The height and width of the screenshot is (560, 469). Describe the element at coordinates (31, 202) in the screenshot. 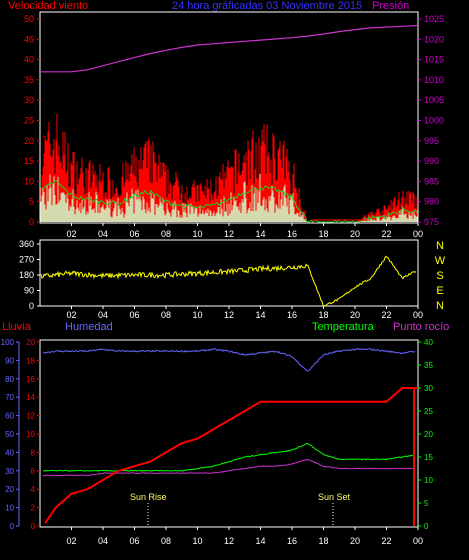

I see `y-tick-label: 5` at that location.